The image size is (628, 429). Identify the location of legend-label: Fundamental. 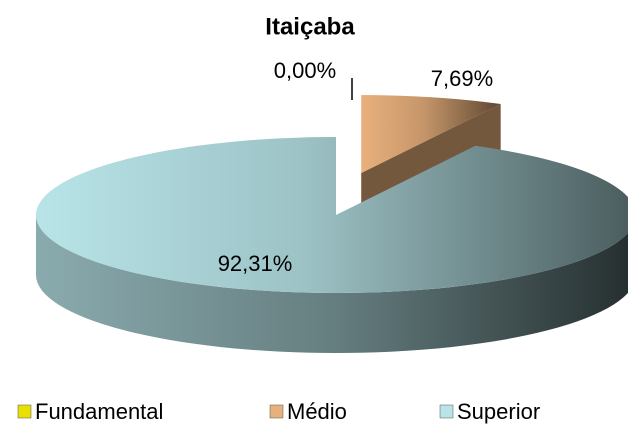
(99, 411).